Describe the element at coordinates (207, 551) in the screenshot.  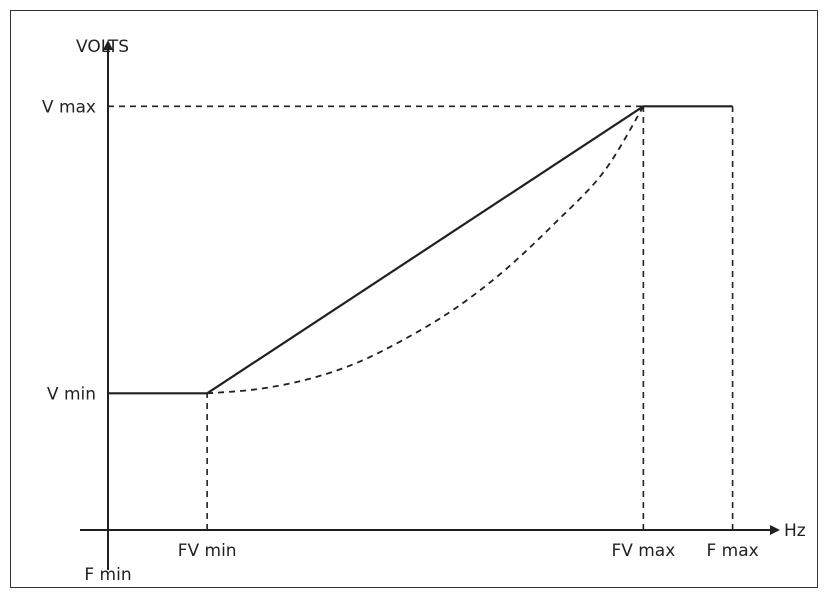
I see `x-tick-label: FV min` at that location.